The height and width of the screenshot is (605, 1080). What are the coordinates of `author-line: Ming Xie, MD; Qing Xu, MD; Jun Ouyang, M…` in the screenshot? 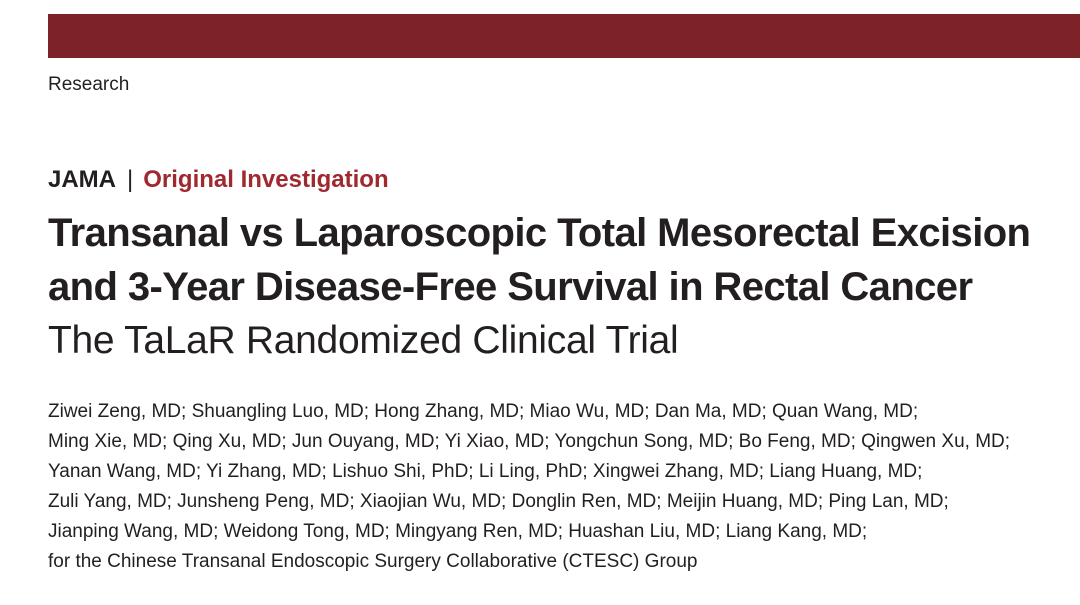 It's located at (529, 441).